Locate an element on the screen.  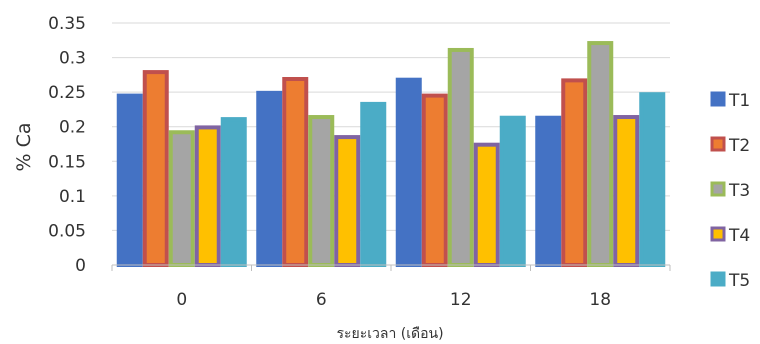
legend-swatch-t5 is located at coordinates (718, 279).